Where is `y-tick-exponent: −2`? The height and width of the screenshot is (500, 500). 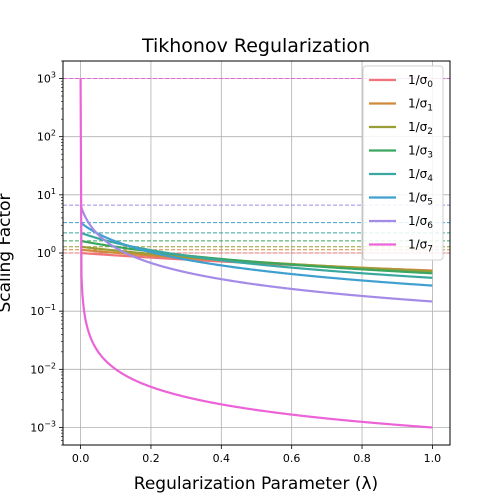
y-tick-exponent: −2 is located at coordinates (50, 365).